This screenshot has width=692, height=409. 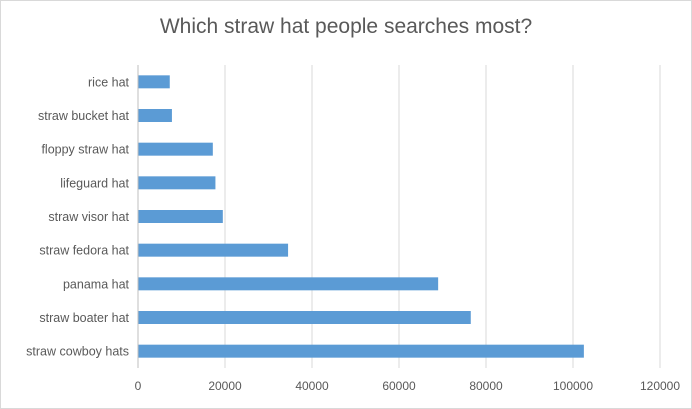 I want to click on category-label: panama hat, so click(x=96, y=284).